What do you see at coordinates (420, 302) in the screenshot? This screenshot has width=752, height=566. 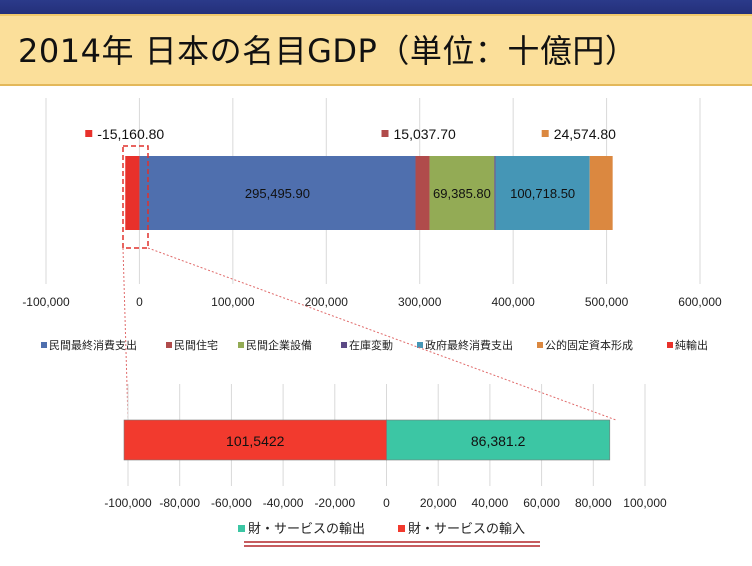 I see `top-x-tick-label: 300,000` at bounding box center [420, 302].